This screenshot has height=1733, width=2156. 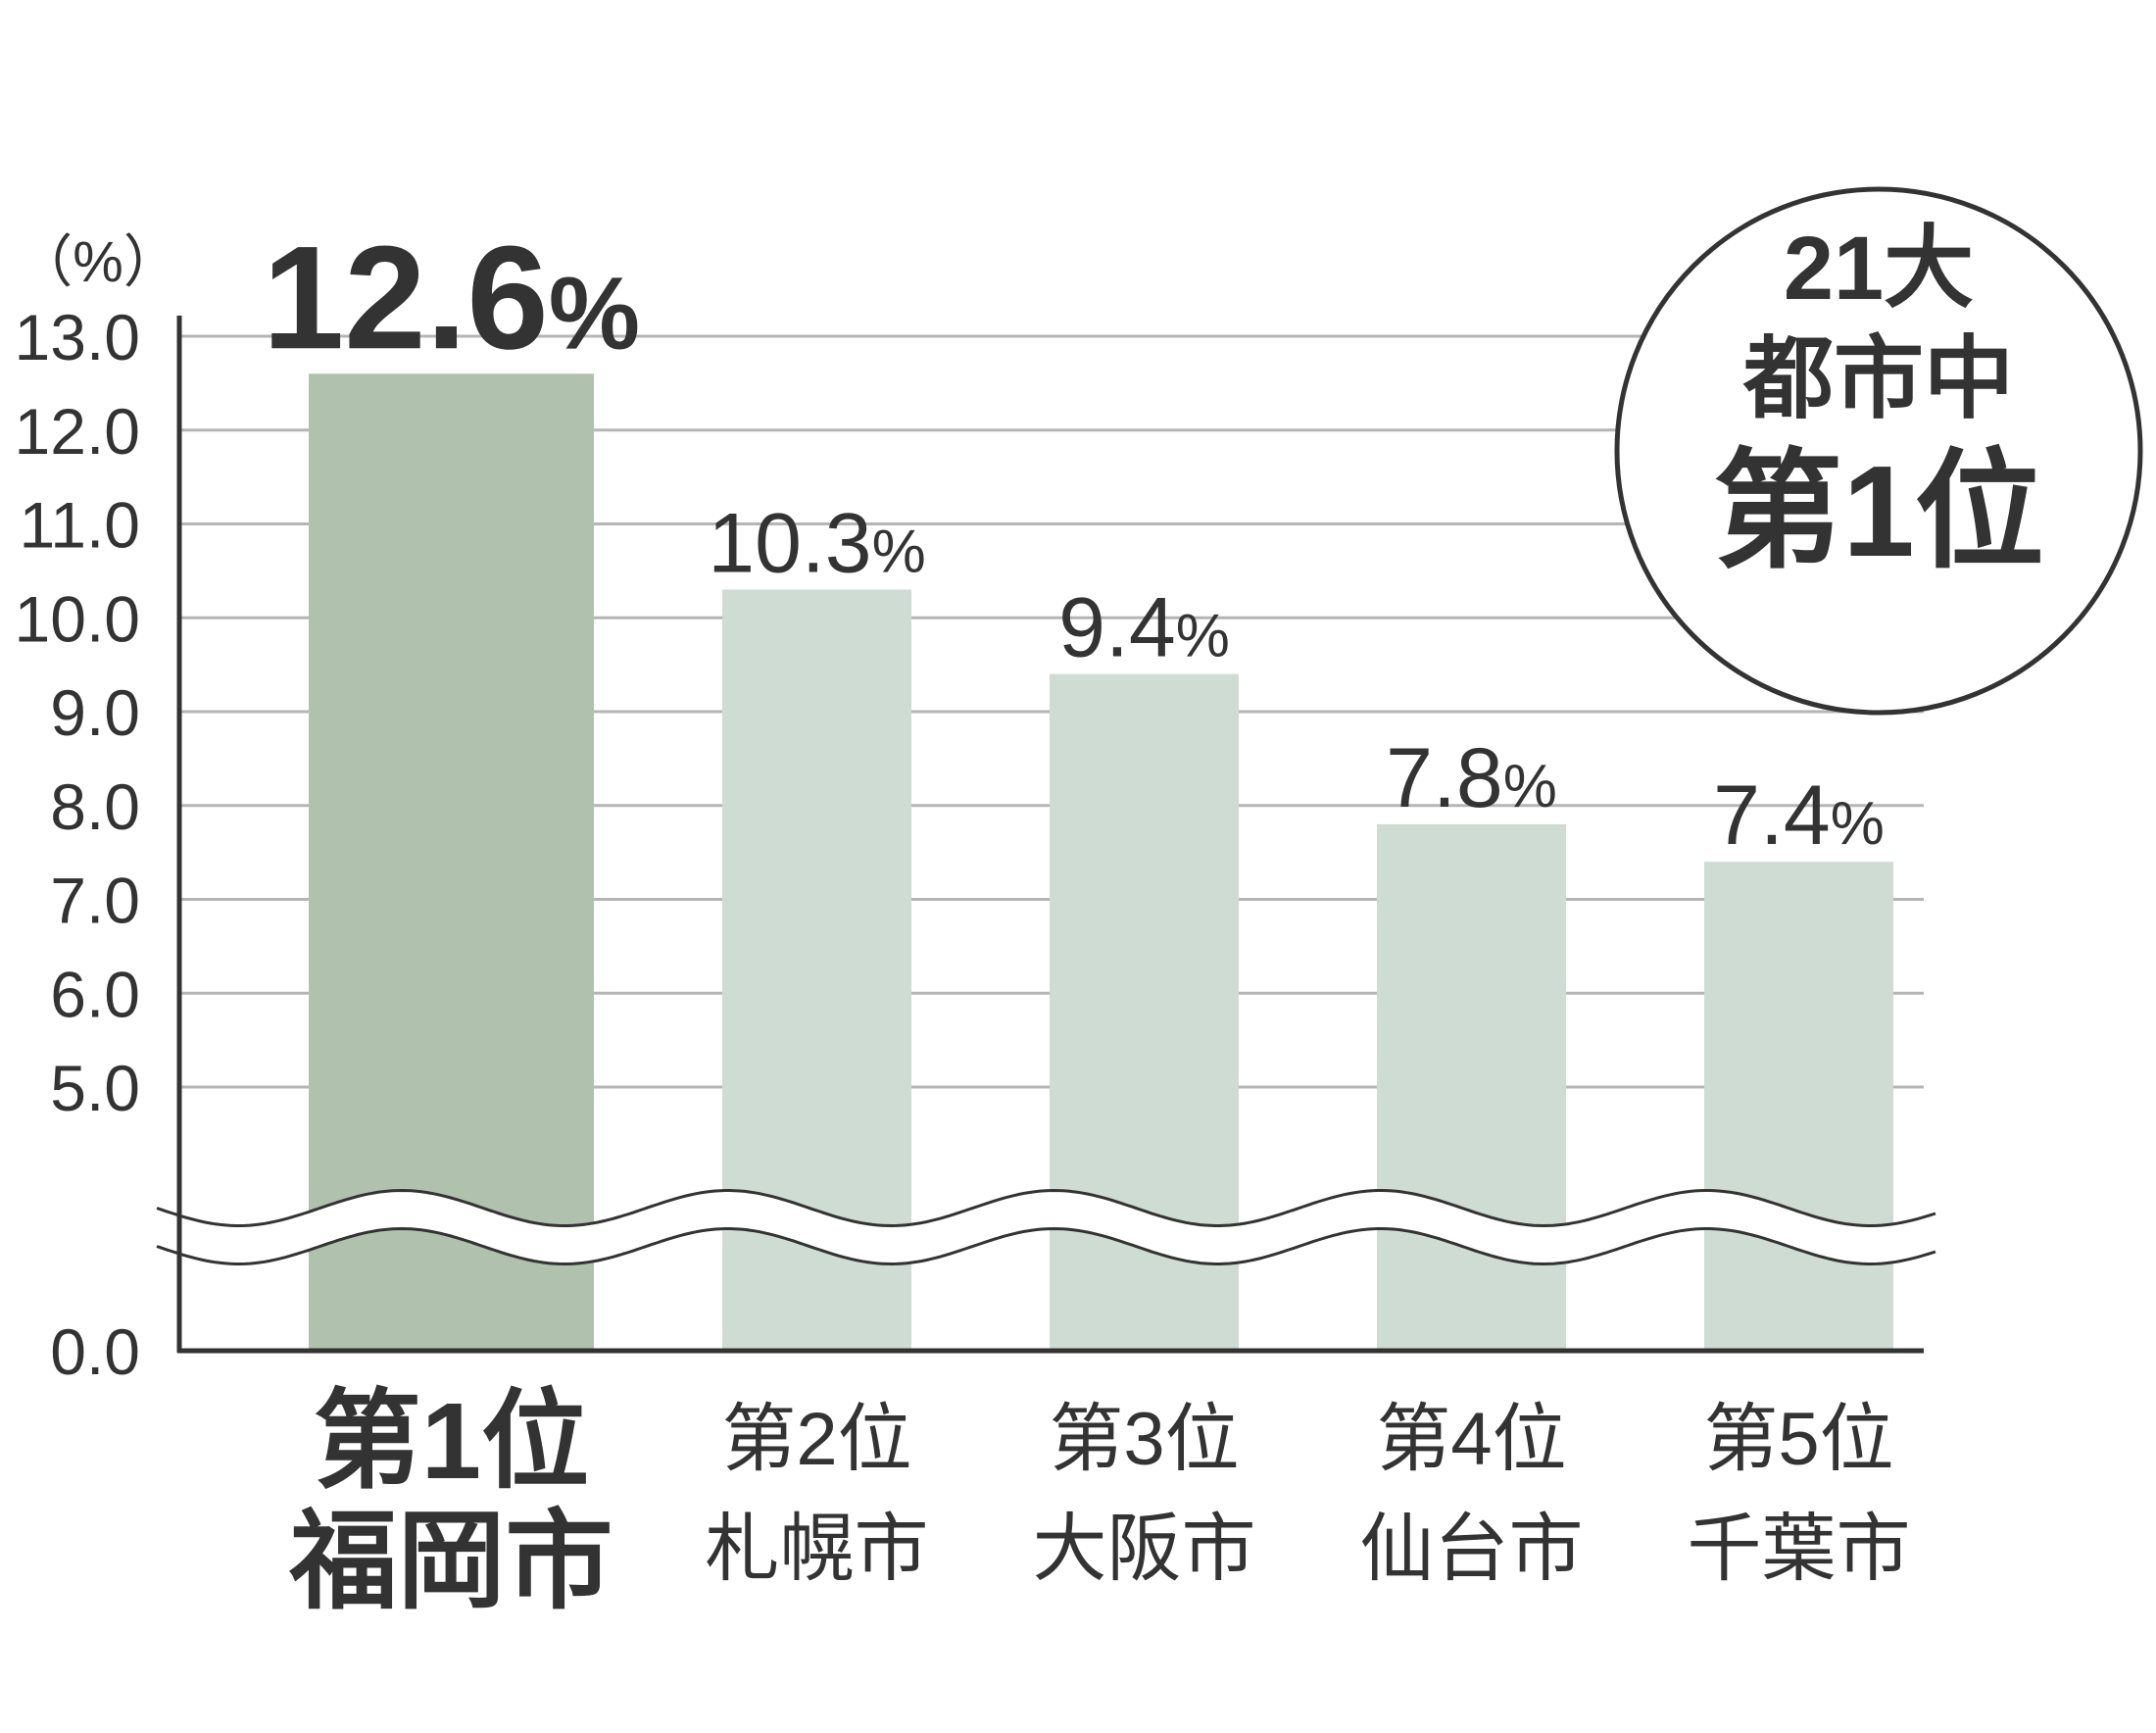 What do you see at coordinates (451, 297) in the screenshot?
I see `value-label: 12.6%` at bounding box center [451, 297].